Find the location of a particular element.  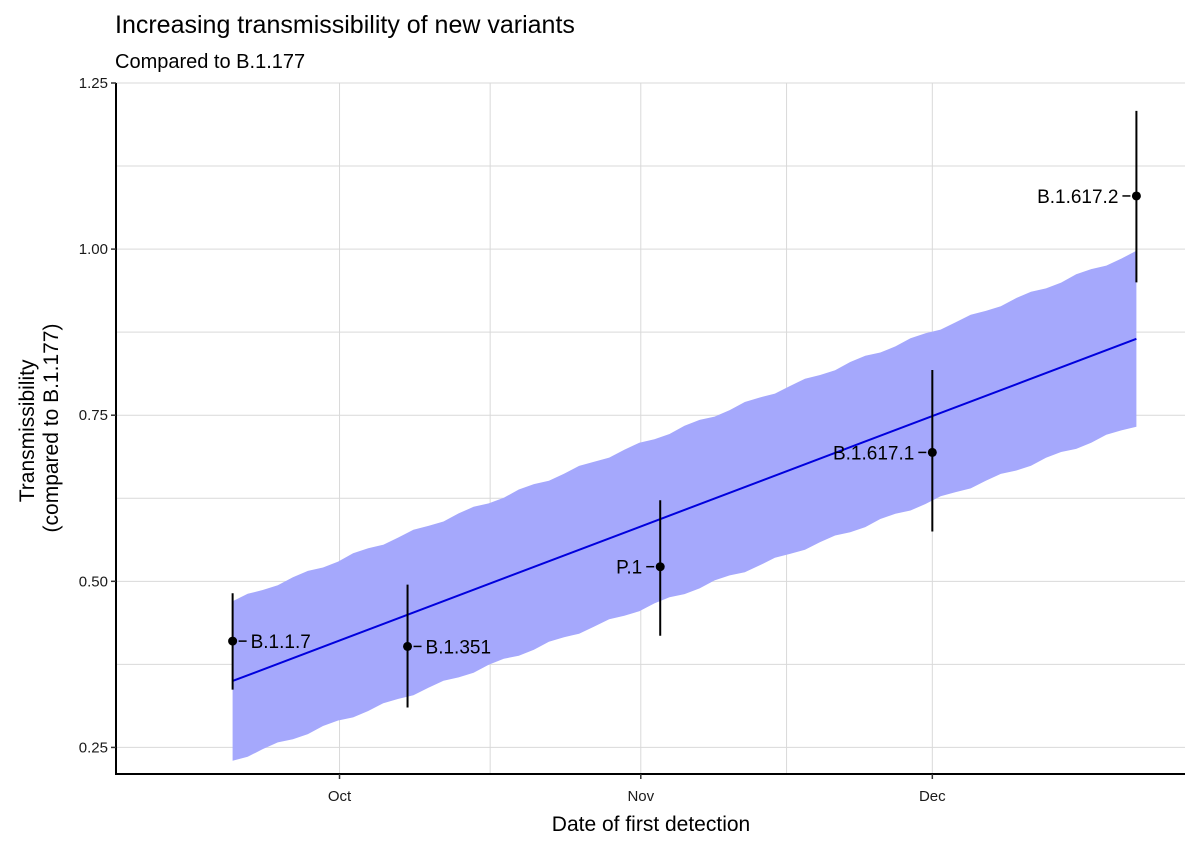

y-axis-title-line-1: Transmissibility is located at coordinates (27, 430).